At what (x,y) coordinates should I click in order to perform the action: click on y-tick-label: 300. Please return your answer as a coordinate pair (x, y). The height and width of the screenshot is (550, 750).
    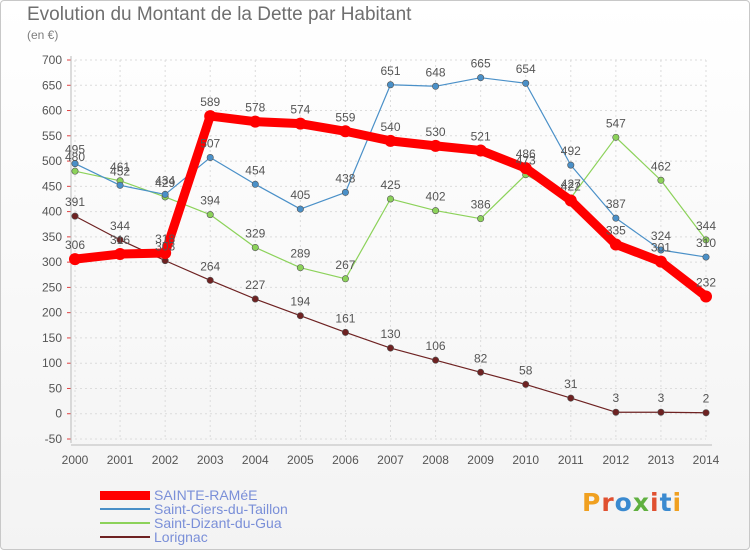
    Looking at the image, I should click on (52, 262).